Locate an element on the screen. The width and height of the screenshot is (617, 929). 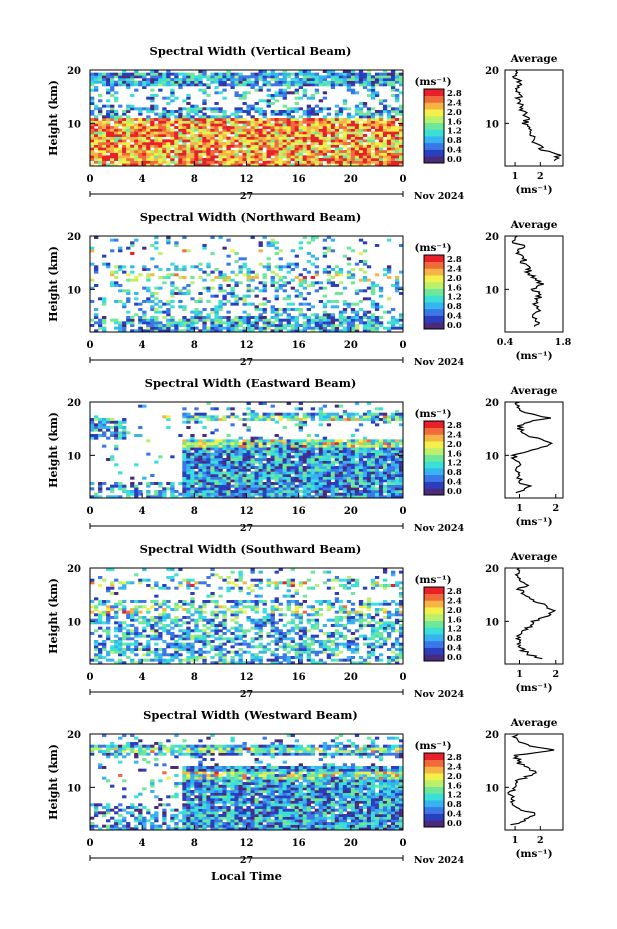
colorbar-swatch is located at coordinates (434, 458).